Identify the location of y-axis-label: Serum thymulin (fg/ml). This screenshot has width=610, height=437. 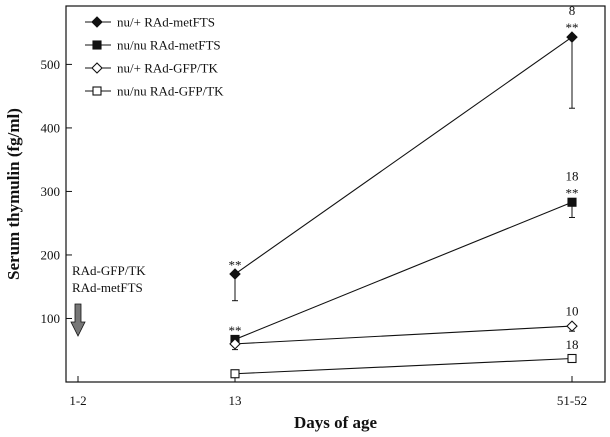
(13, 194).